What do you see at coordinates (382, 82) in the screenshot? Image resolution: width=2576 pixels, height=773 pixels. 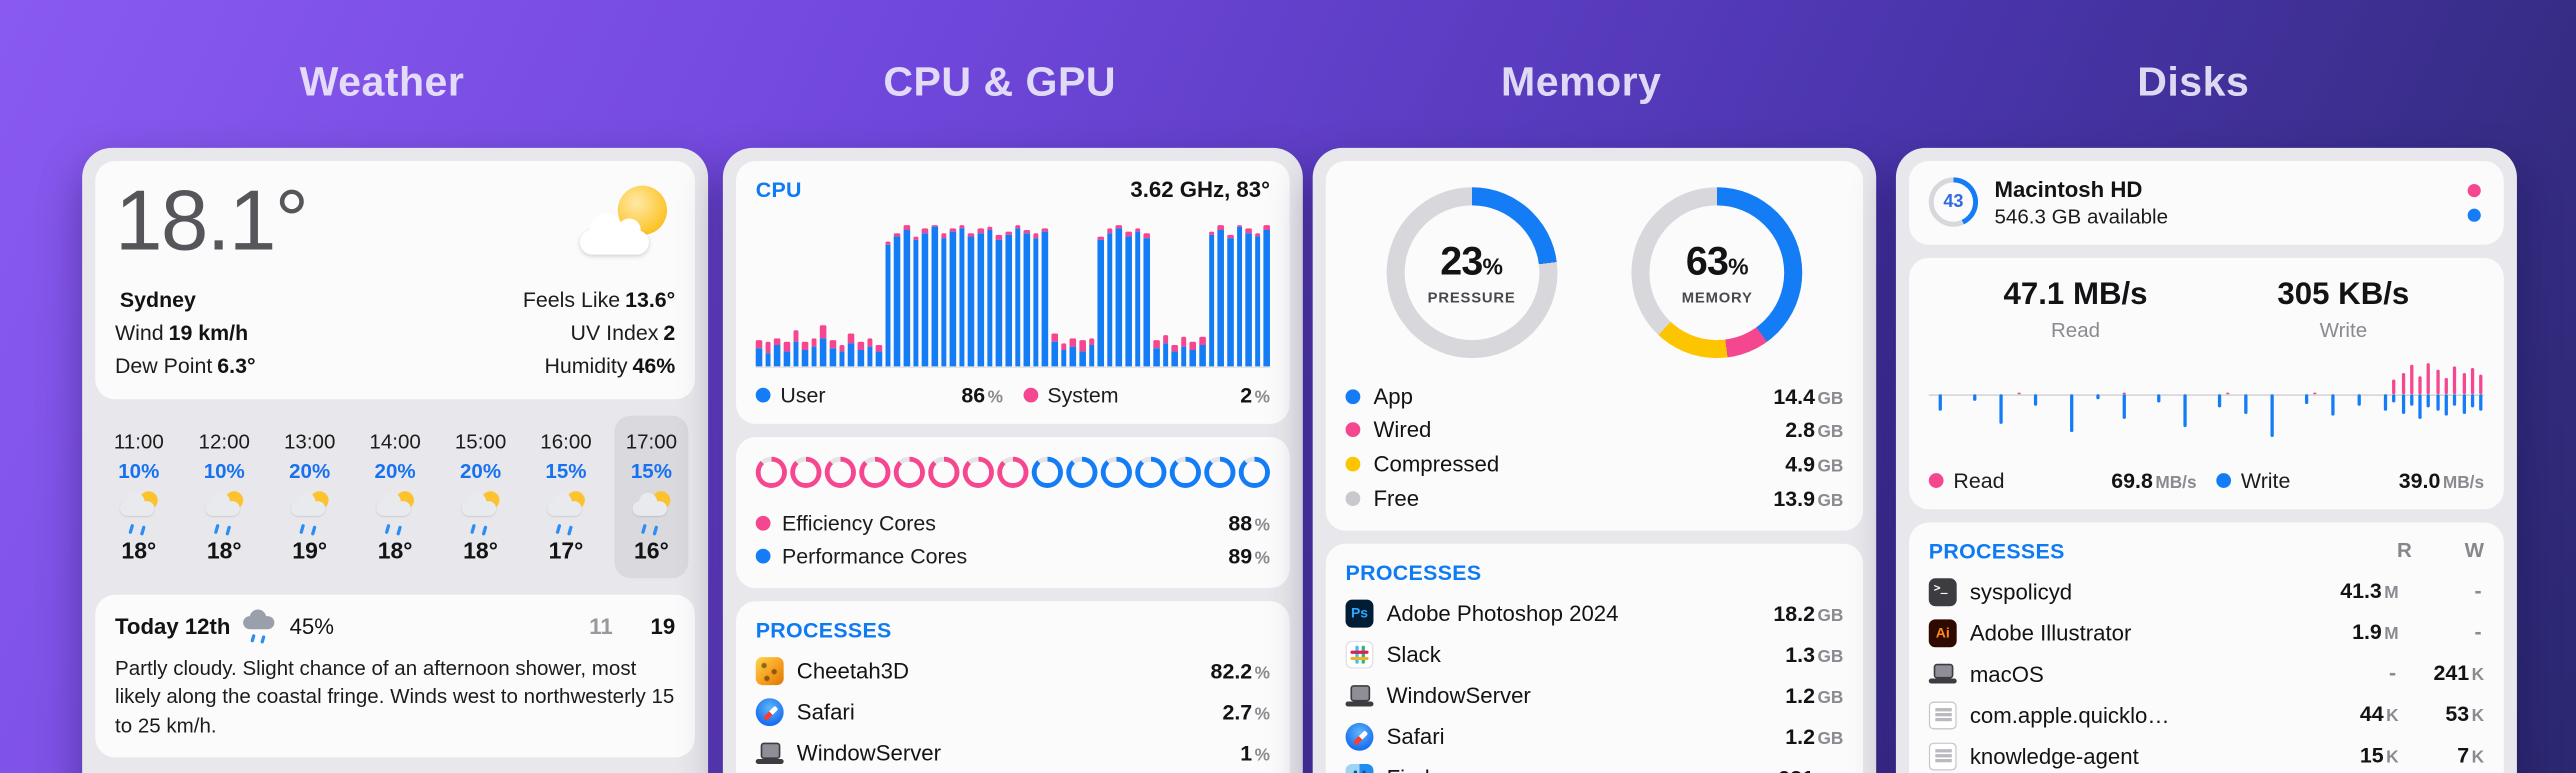 I see `weather-widget-title: Weather` at bounding box center [382, 82].